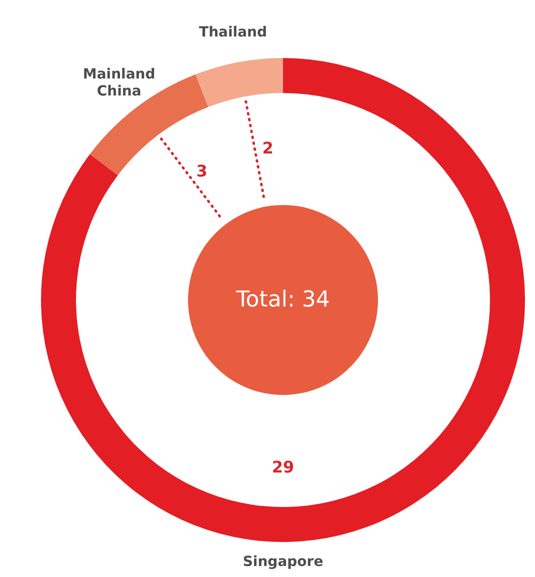 This screenshot has height=577, width=535. Describe the element at coordinates (233, 32) in the screenshot. I see `slice-label: Thailand` at that location.